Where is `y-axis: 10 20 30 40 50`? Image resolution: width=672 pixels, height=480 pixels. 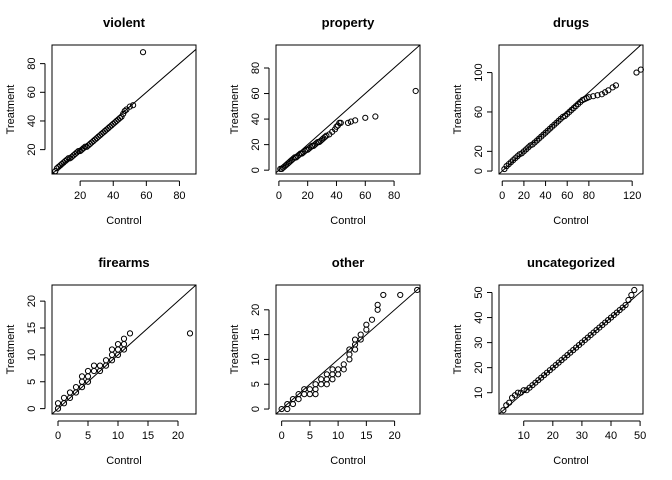 y-axis: 10 20 30 40 50 is located at coordinates (483, 342).